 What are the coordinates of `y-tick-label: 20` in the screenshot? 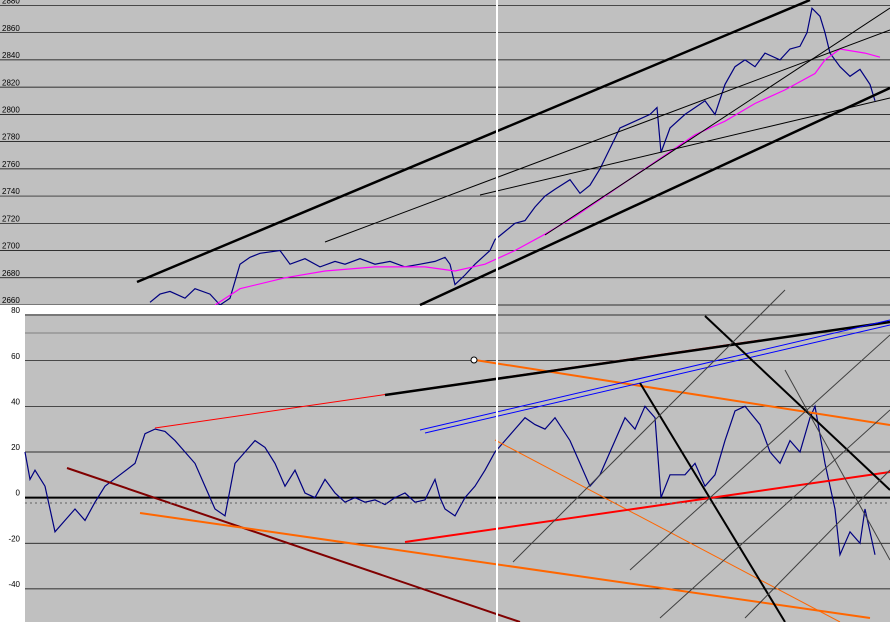 It's located at (15, 447).